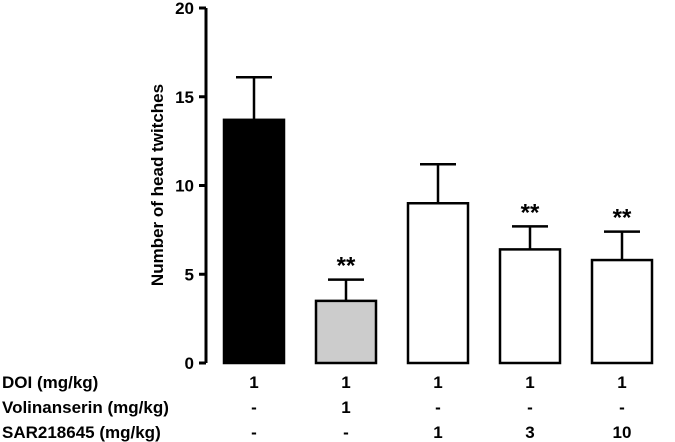  I want to click on dose-row-label: DOI (mg/kg), so click(50, 382).